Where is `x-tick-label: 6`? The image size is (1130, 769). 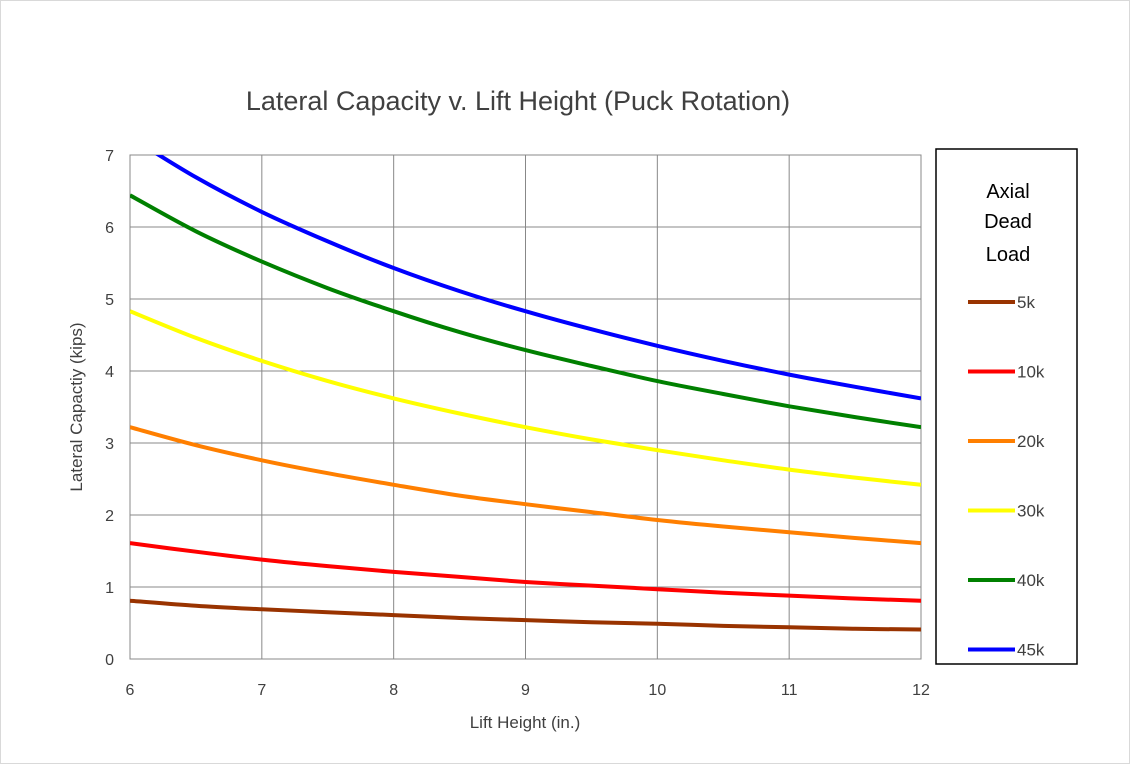
x-tick-label: 6 is located at coordinates (130, 690).